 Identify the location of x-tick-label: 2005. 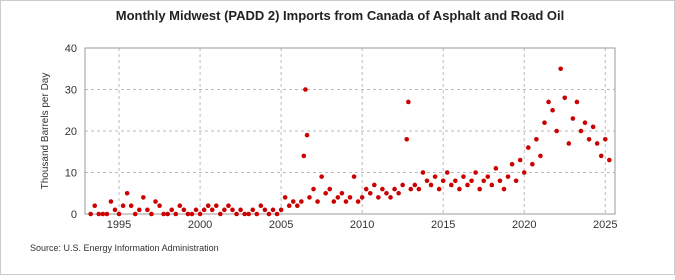
(281, 225).